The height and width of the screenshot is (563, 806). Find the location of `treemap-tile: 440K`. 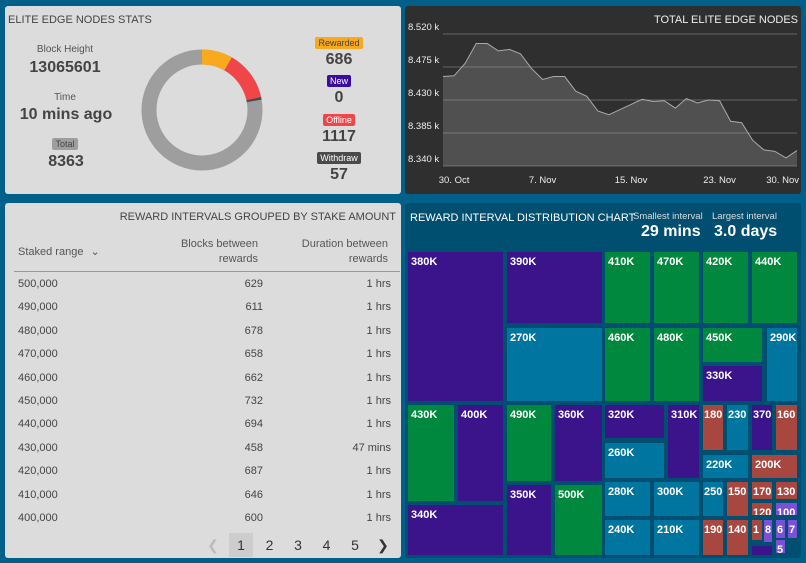

treemap-tile: 440K is located at coordinates (774, 287).